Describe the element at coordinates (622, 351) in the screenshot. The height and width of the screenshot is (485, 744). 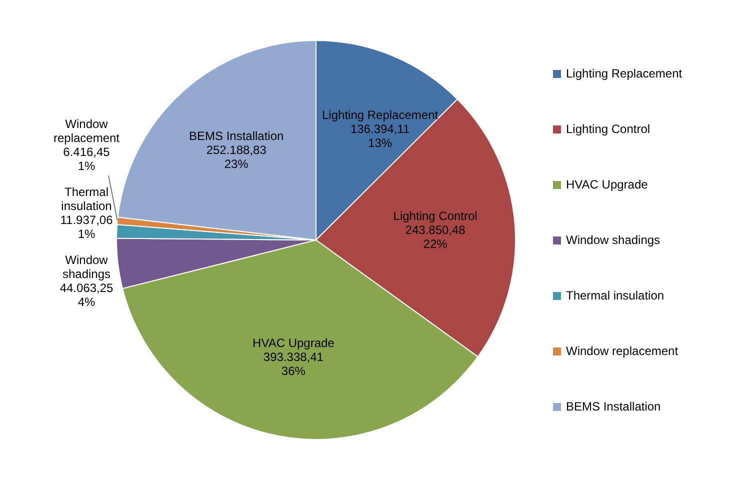
I see `legend-label: Window replacement` at that location.